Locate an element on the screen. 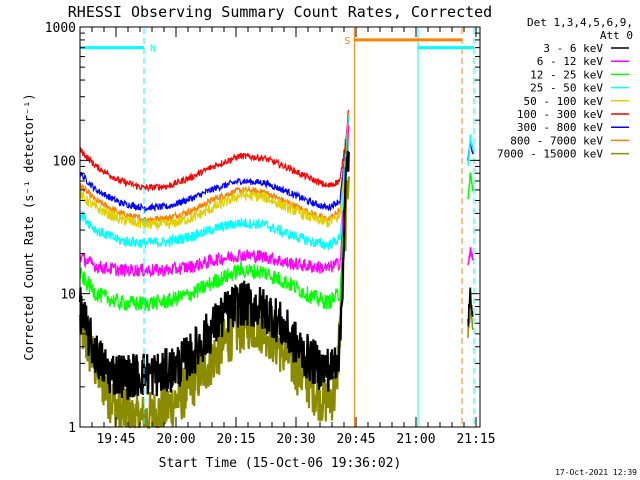 This screenshot has height=480, width=640. legend-entry-label: 12 - 25 keV is located at coordinates (566, 74).